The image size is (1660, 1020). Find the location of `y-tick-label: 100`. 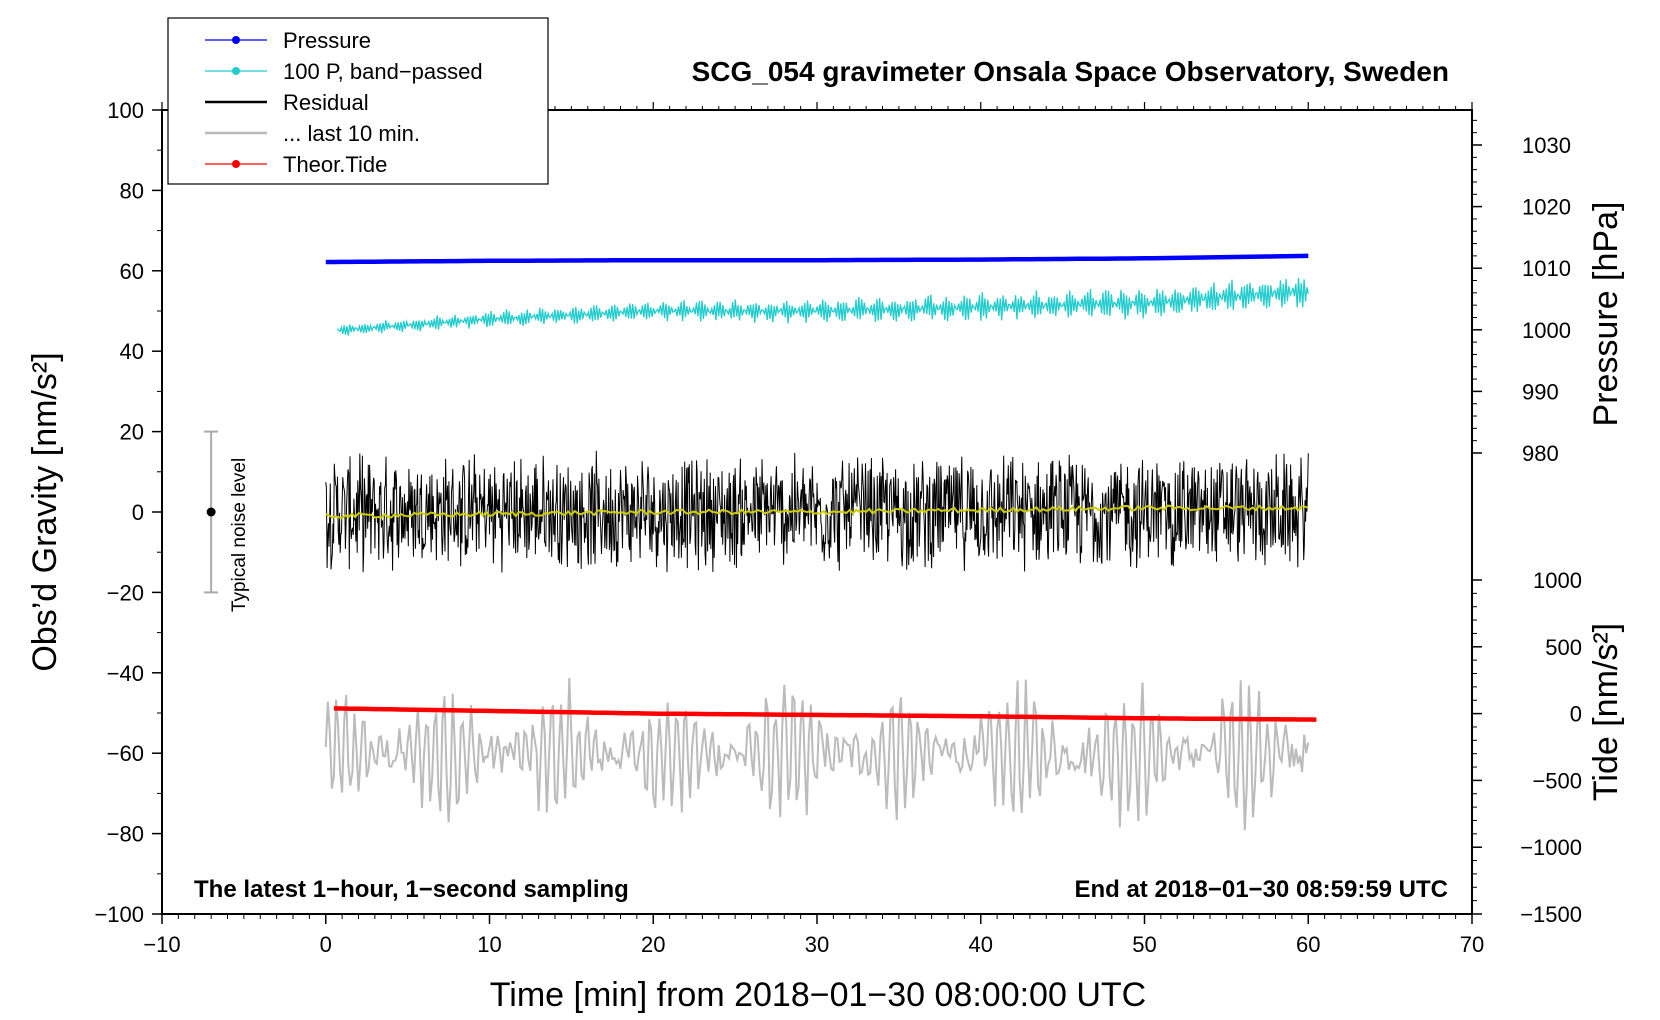

y-tick-label: 100 is located at coordinates (125, 110).